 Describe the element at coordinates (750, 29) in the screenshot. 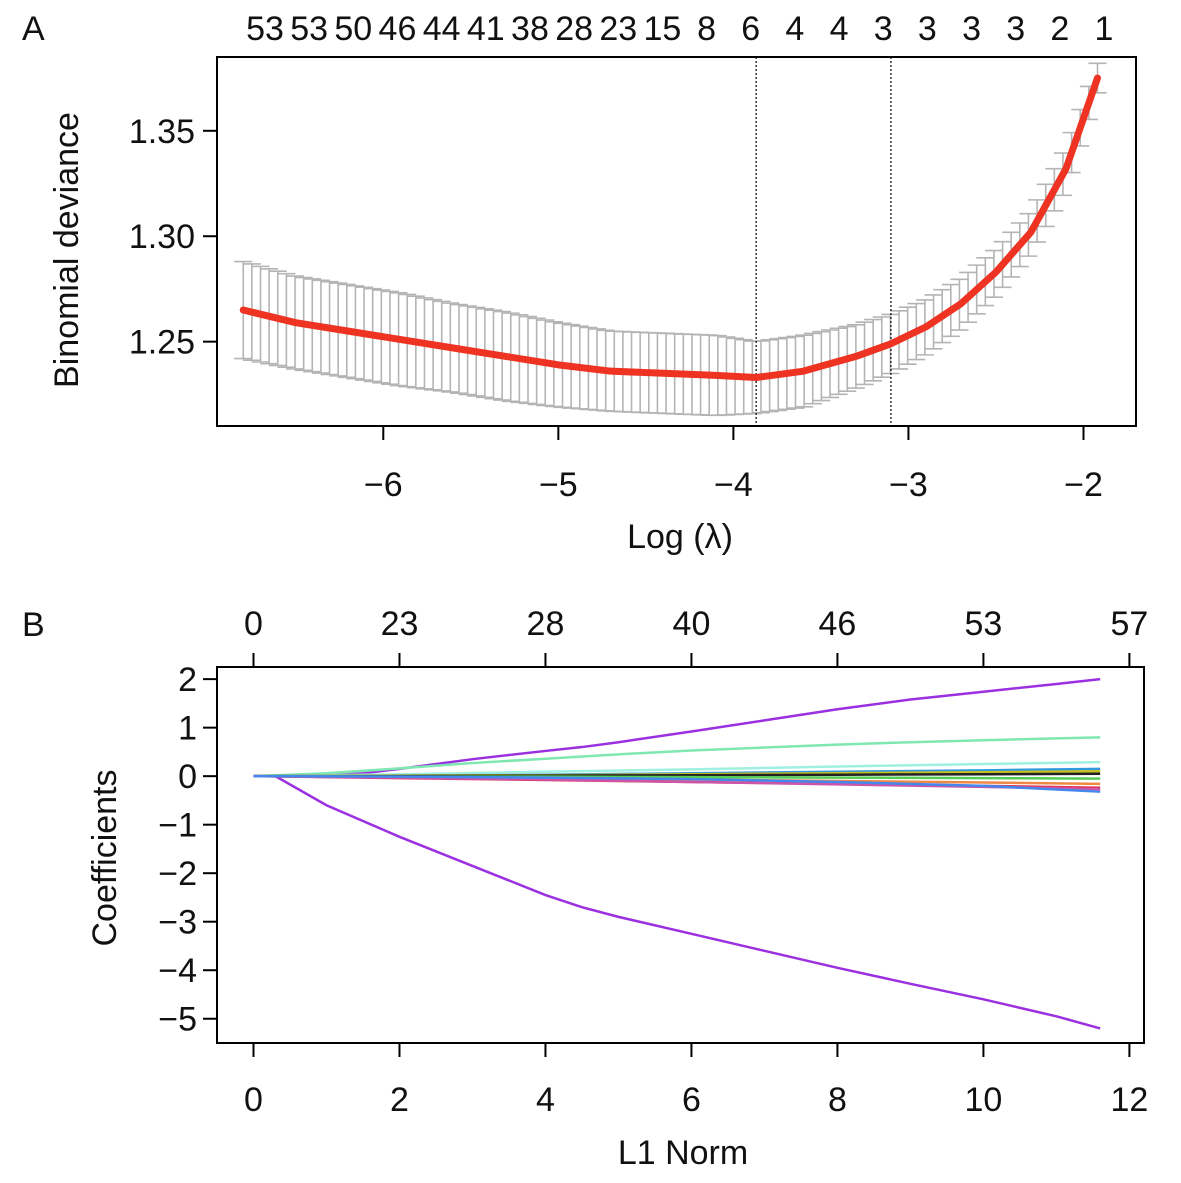

I see `top-count-label: 6` at that location.